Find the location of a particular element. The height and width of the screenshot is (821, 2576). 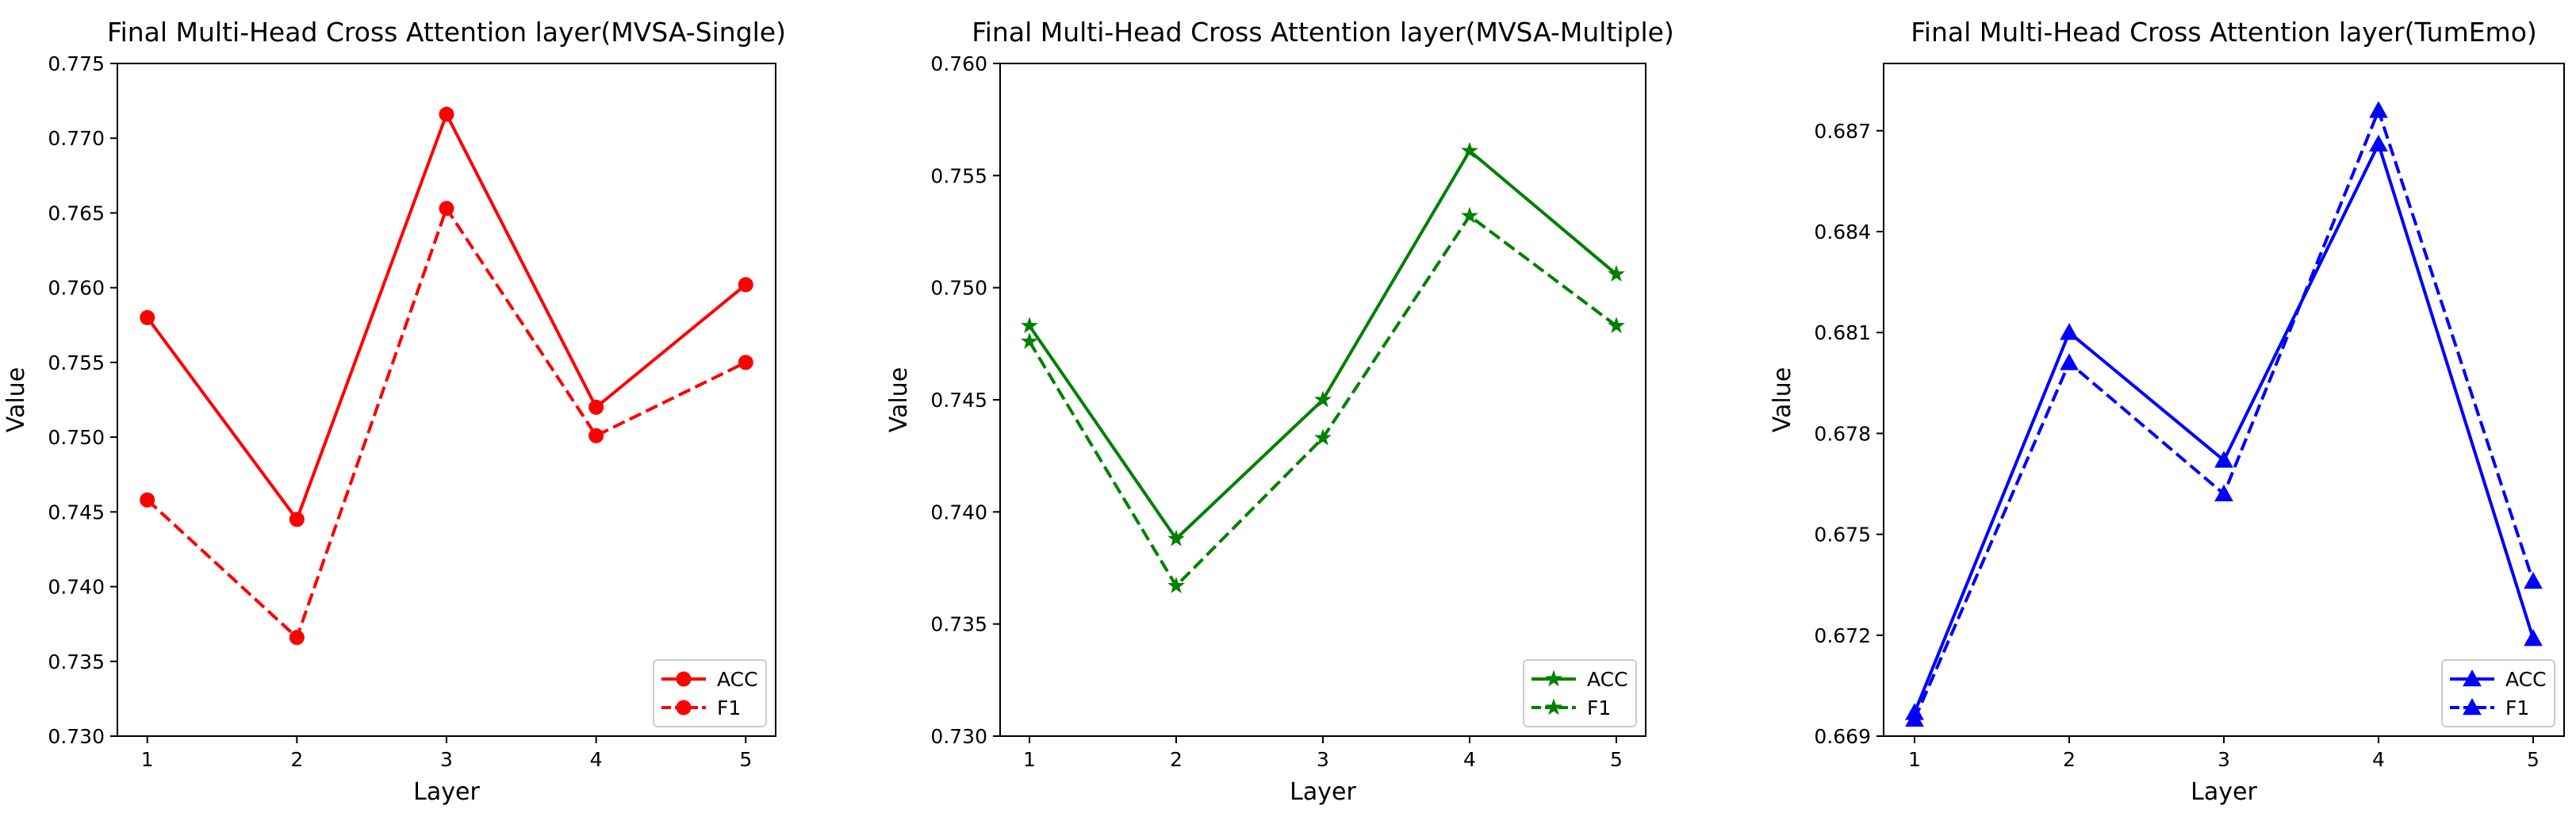

y-tick-label: 0.684 is located at coordinates (1842, 232).